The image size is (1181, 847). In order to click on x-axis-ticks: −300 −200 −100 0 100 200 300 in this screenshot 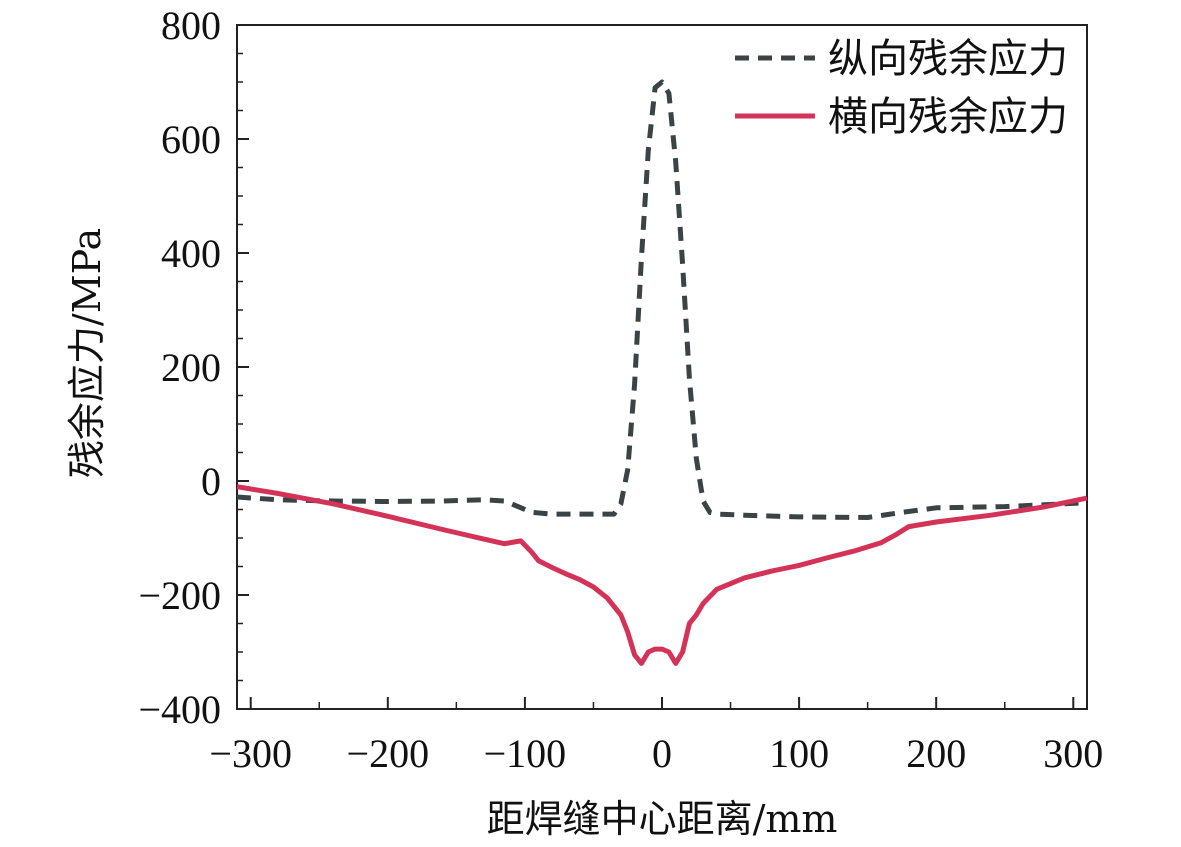, I will do `click(656, 736)`.